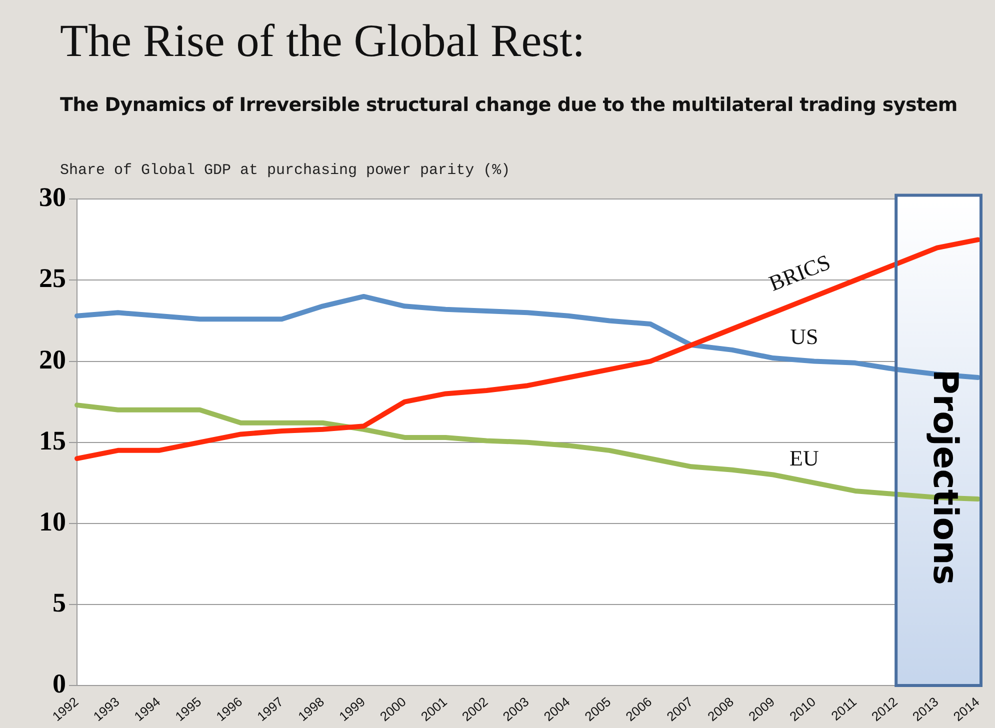 This screenshot has width=995, height=728. I want to click on y-tick-label: 5, so click(59, 602).